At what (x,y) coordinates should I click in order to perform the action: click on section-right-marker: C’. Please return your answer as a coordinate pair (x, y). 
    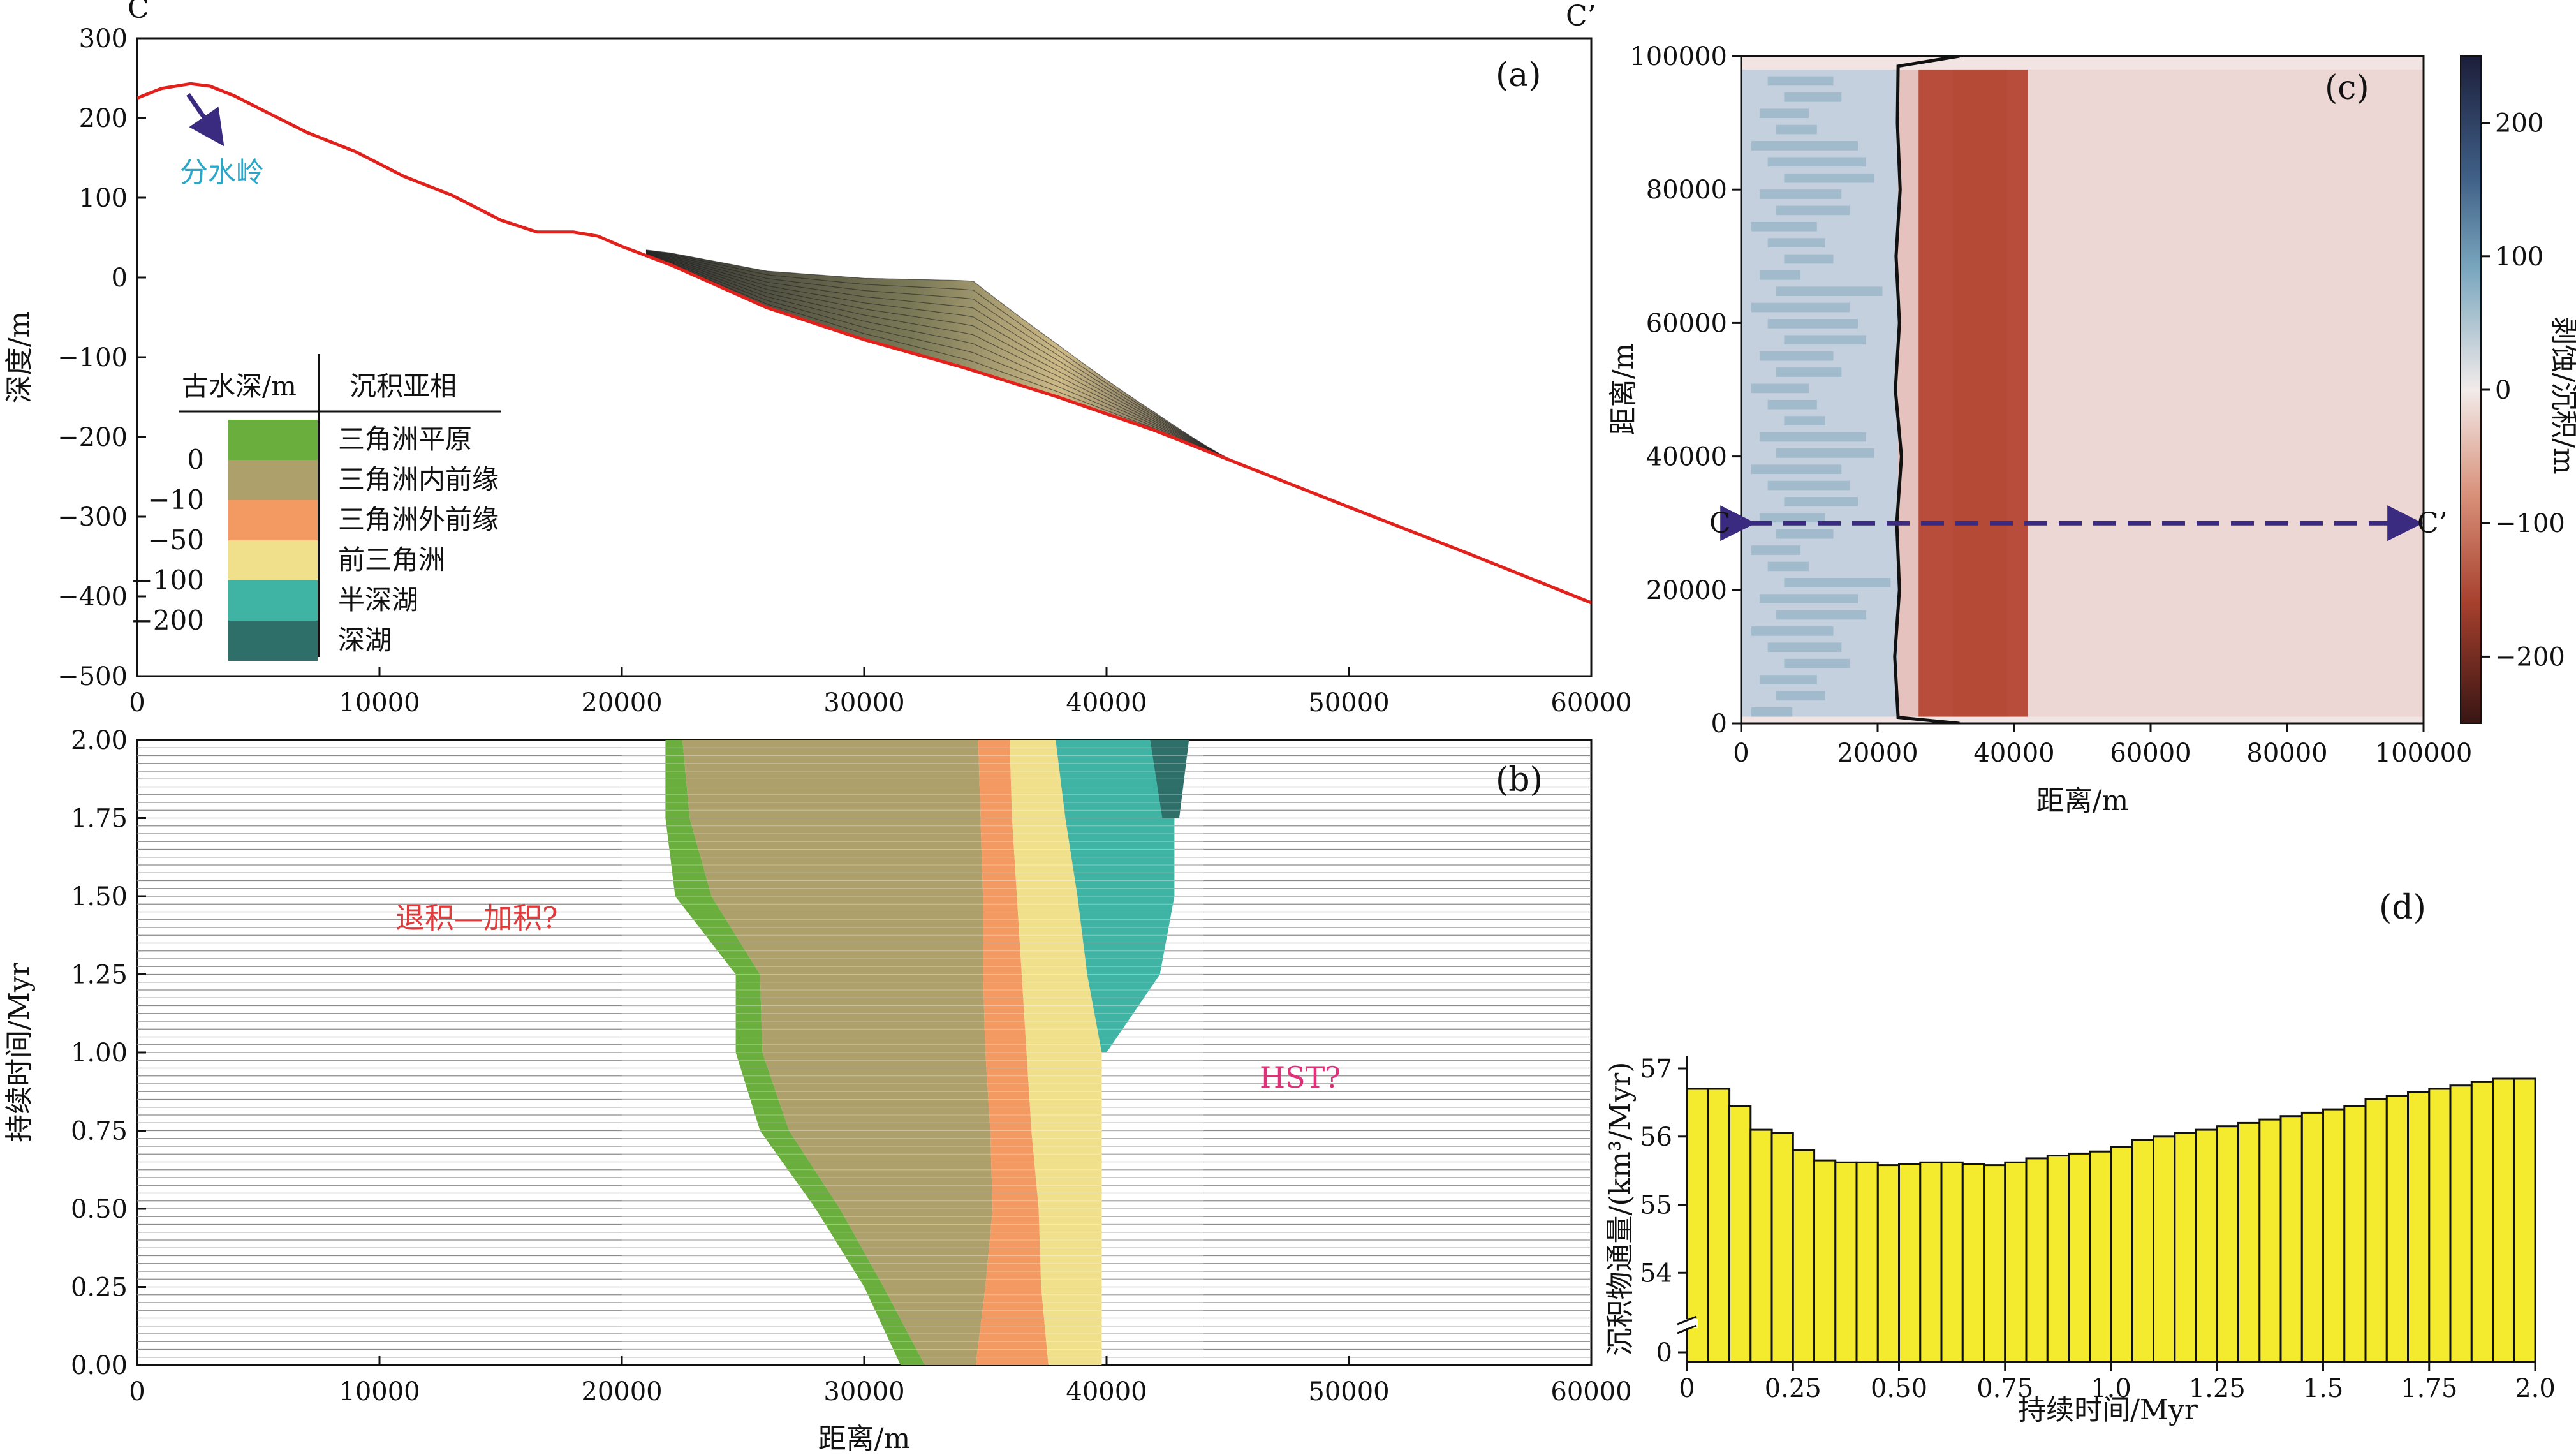
    Looking at the image, I should click on (2432, 523).